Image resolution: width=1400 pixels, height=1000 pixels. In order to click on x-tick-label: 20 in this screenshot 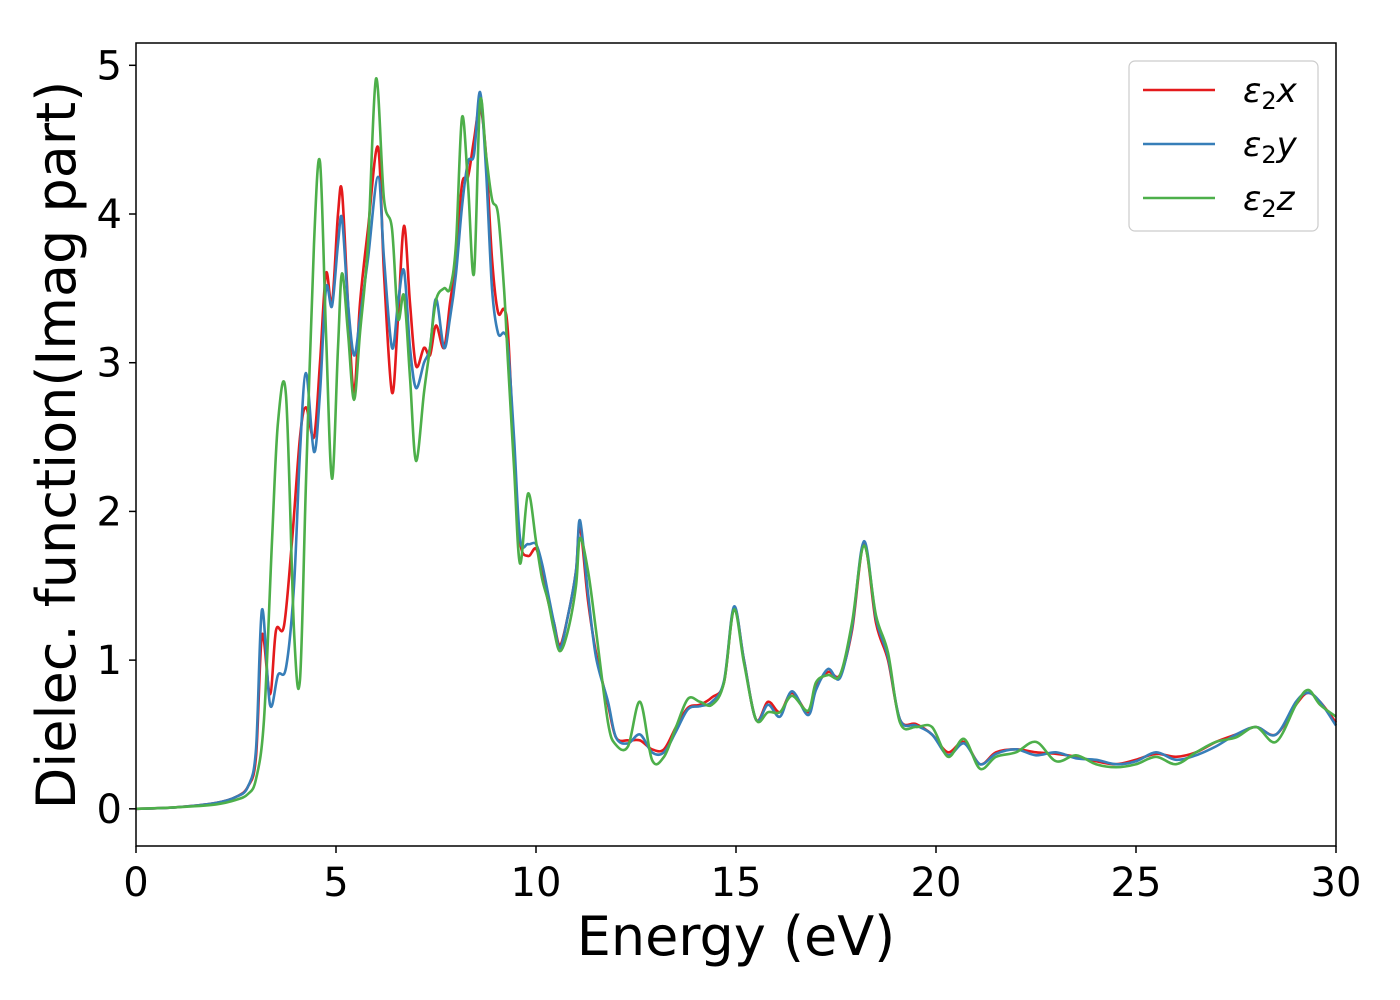, I will do `click(936, 883)`.